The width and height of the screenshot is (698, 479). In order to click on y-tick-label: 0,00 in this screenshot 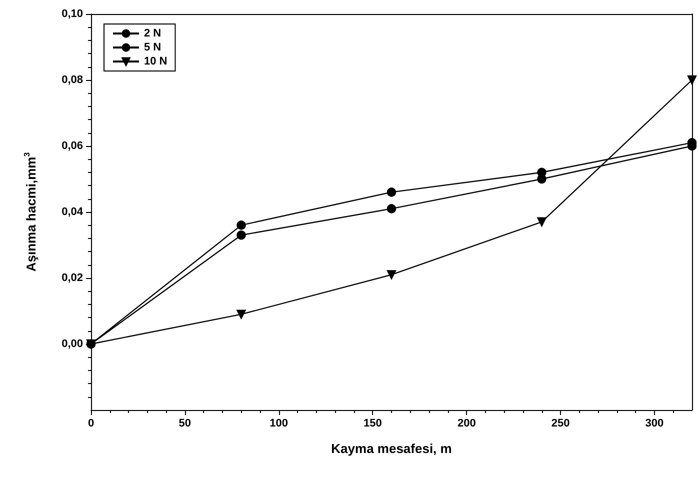, I will do `click(72, 344)`.